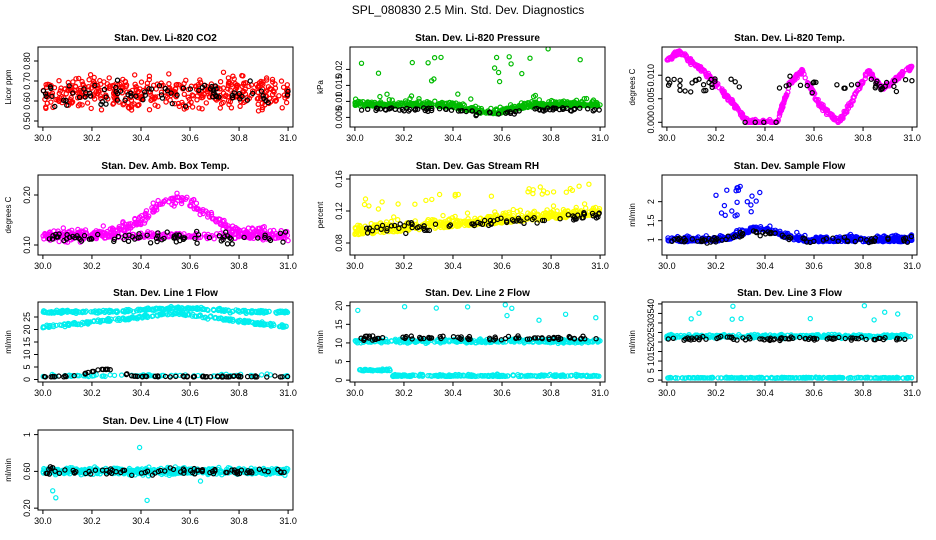  Describe the element at coordinates (789, 293) in the screenshot. I see `panel-title: Stan. Dev. Line 3 Flow` at that location.